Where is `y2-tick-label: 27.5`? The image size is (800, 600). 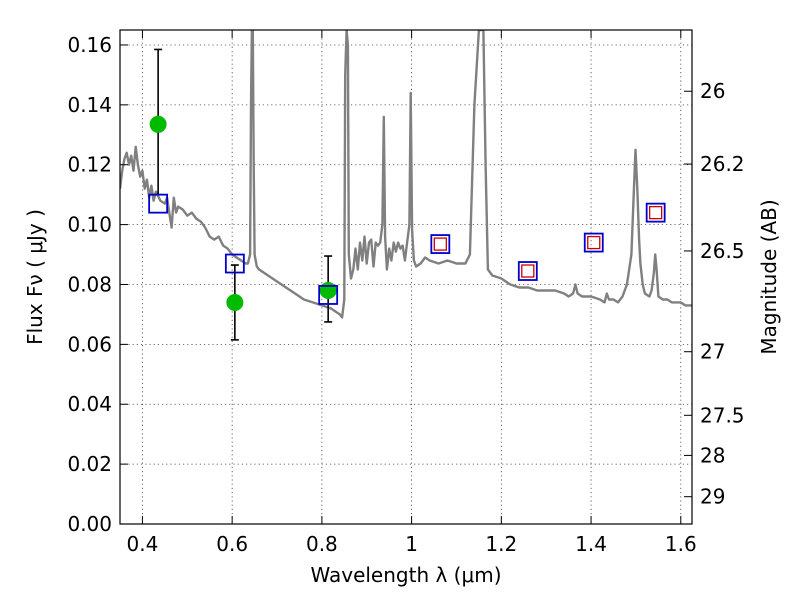
y2-tick-label: 27.5 is located at coordinates (722, 415).